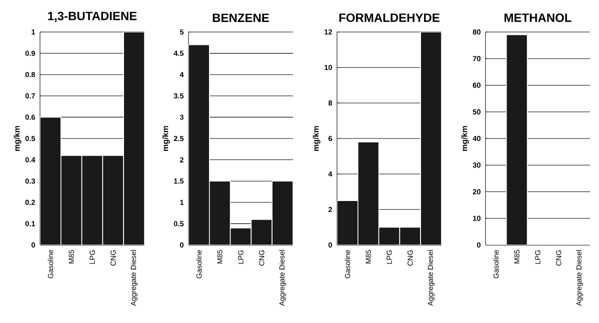  Describe the element at coordinates (538, 17) in the screenshot. I see `chart-title: METHANOL` at that location.